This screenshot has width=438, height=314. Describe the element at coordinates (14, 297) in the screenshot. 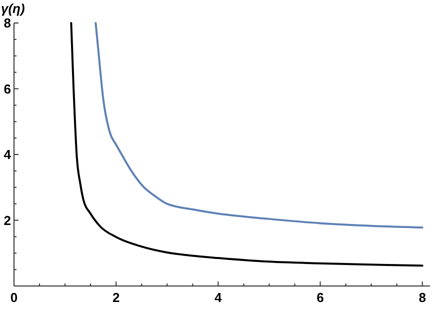

I see `x-tick-label: 0` at that location.